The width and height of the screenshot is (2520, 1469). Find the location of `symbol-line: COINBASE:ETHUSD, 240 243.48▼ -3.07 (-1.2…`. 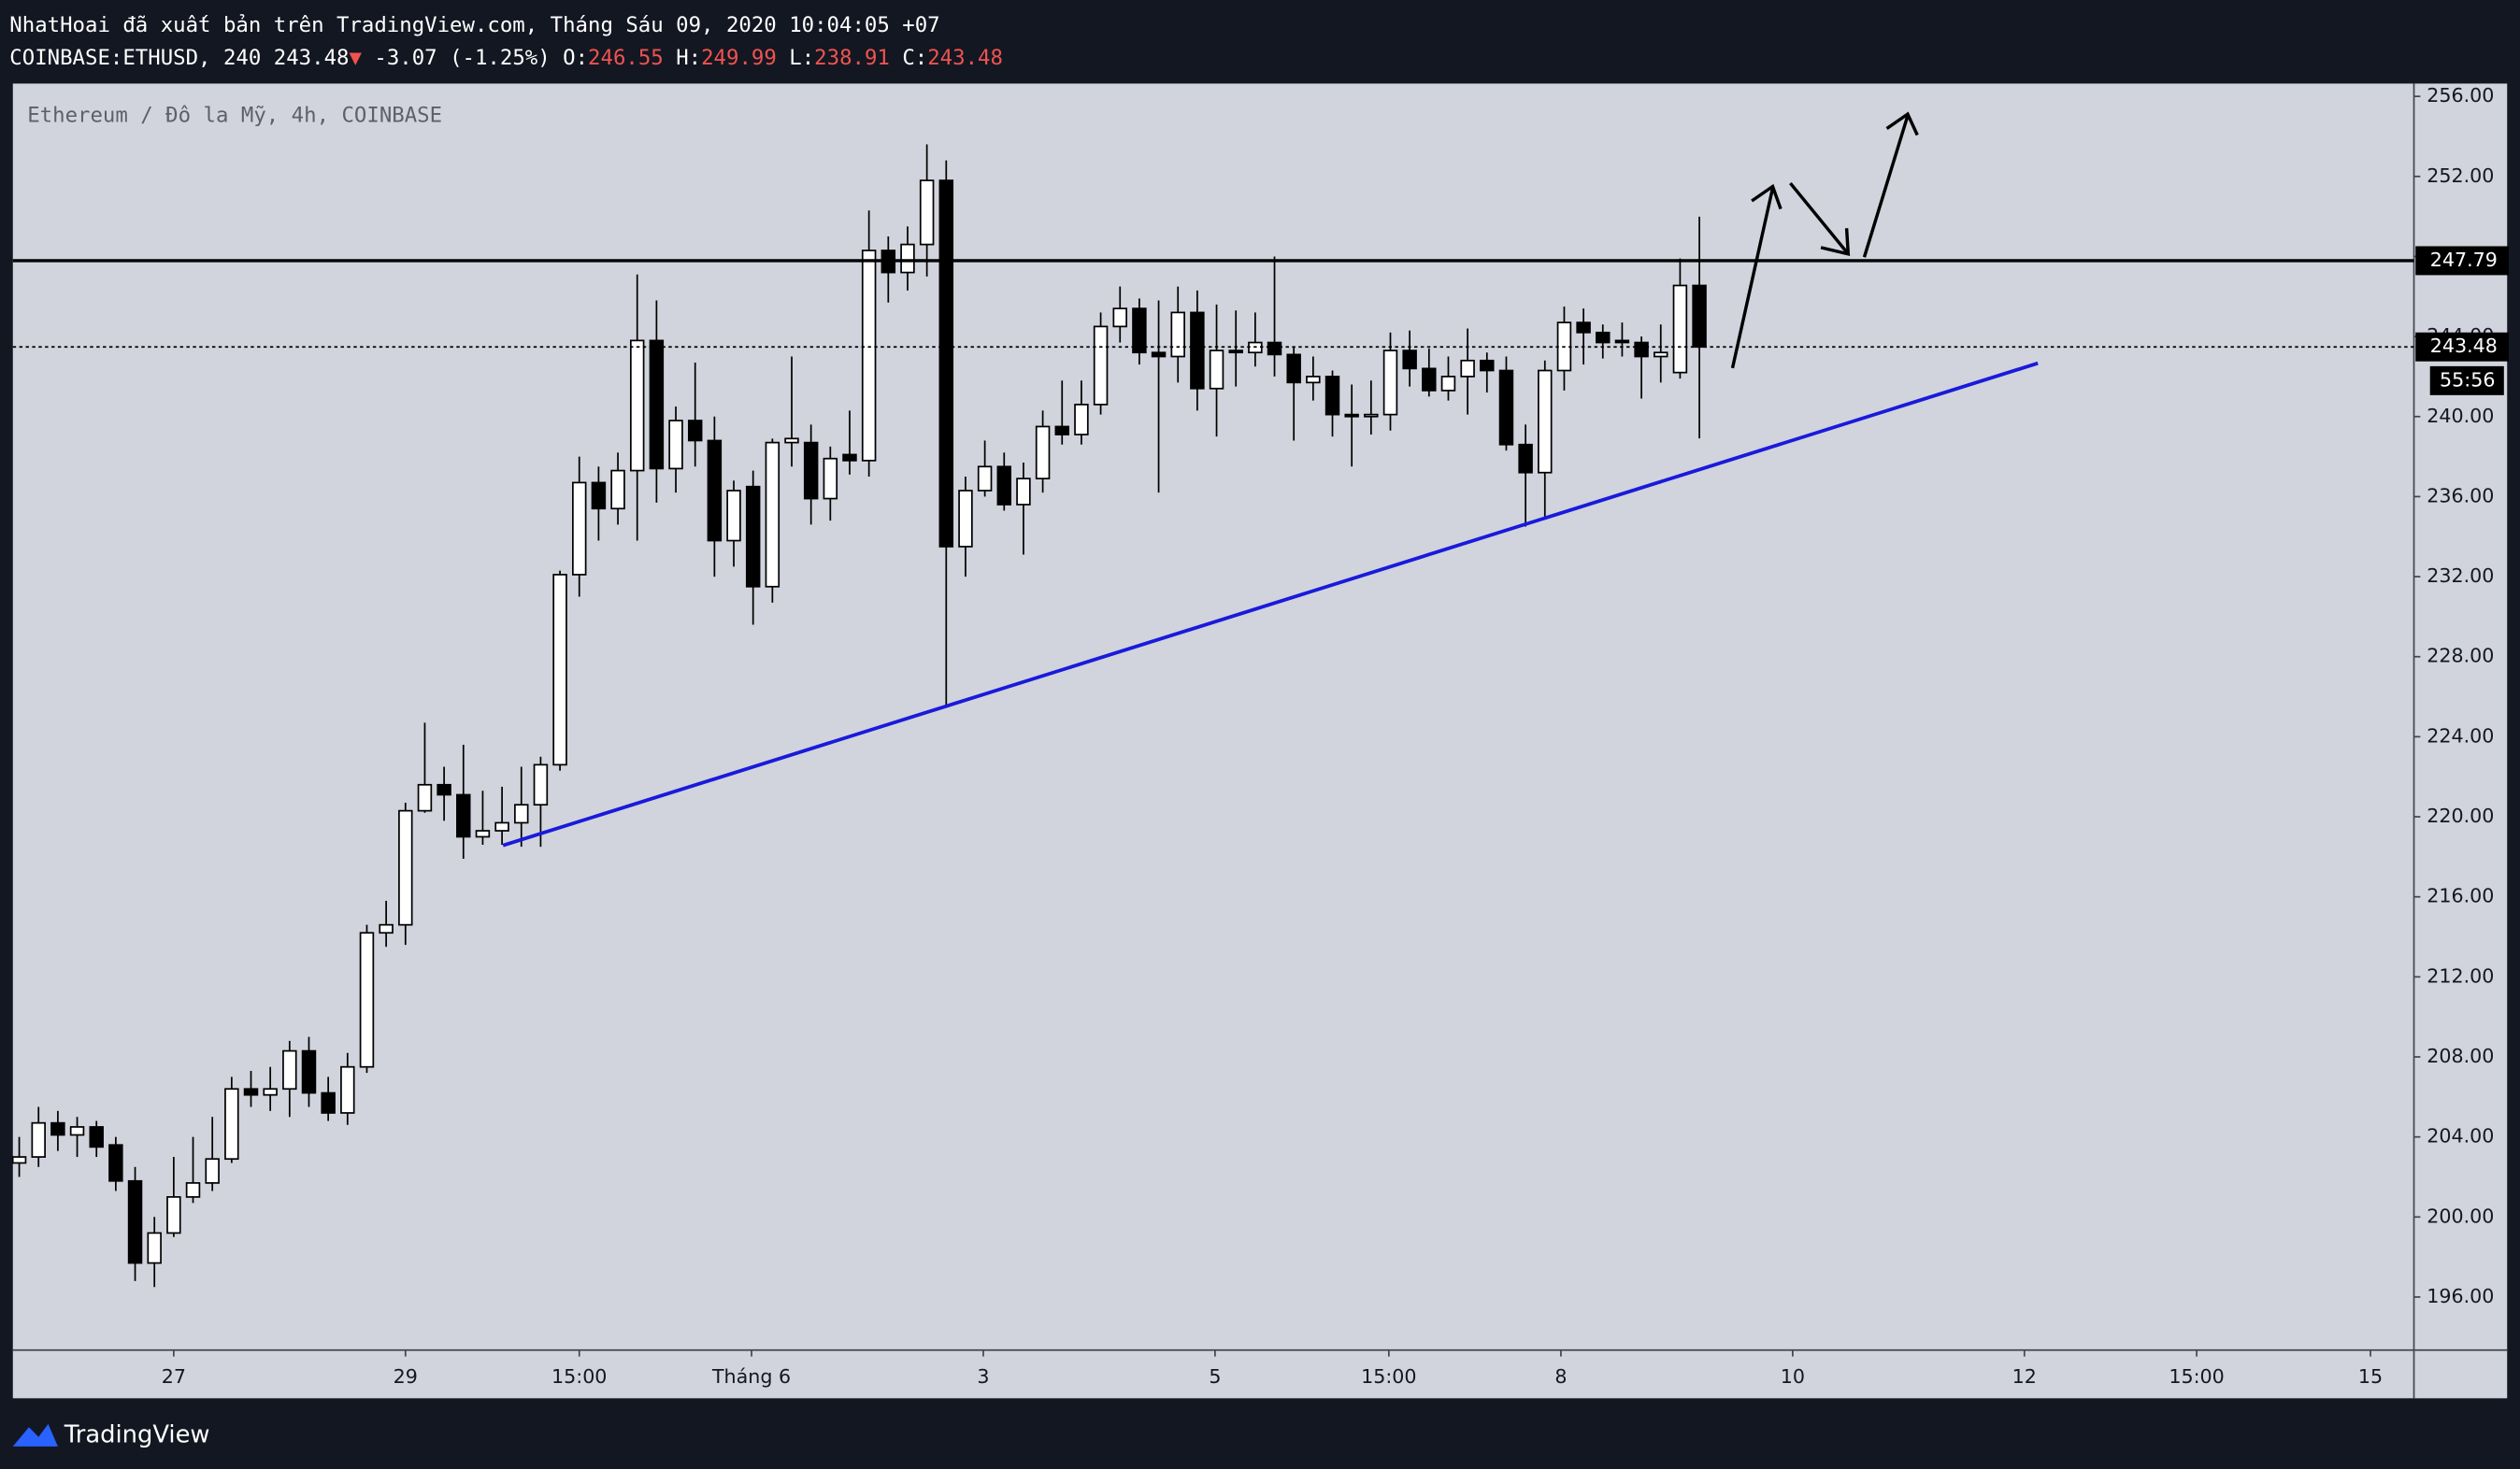

symbol-line: COINBASE:ETHUSD, 240 243.48▼ -3.07 (-1.2… is located at coordinates (506, 57).